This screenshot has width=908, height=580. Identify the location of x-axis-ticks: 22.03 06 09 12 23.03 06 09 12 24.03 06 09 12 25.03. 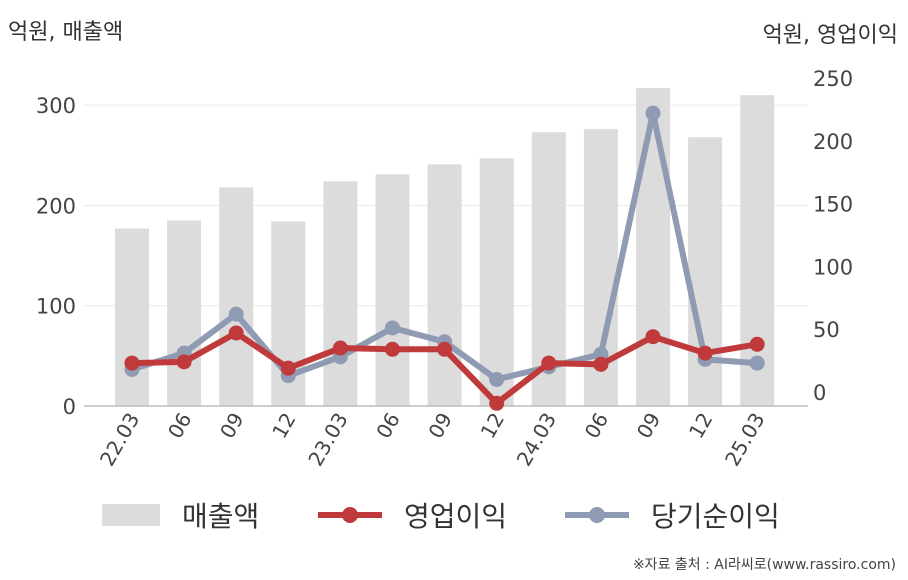
(432, 440).